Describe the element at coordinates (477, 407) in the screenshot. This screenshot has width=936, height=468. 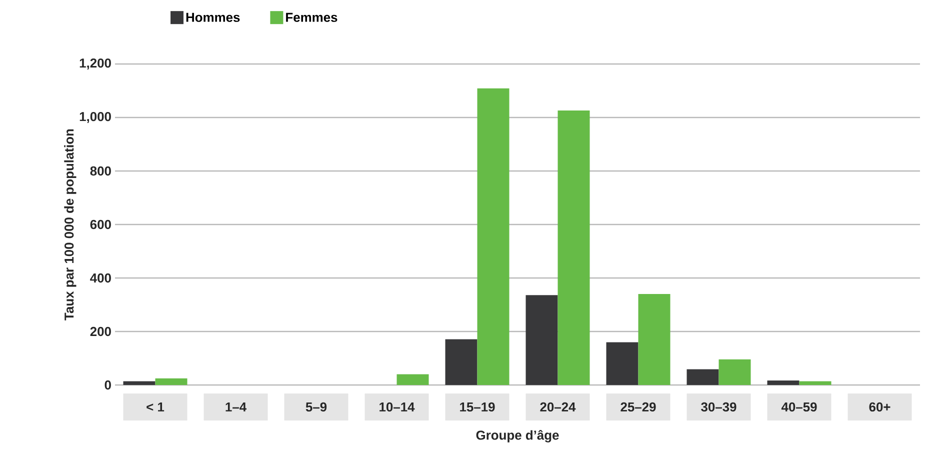
I see `x-tick-label: 15–19` at that location.